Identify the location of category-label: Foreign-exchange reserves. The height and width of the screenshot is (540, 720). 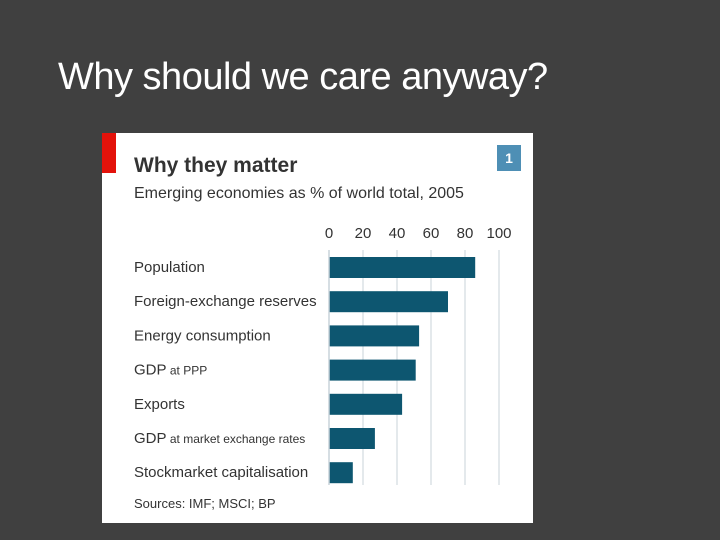
(225, 301).